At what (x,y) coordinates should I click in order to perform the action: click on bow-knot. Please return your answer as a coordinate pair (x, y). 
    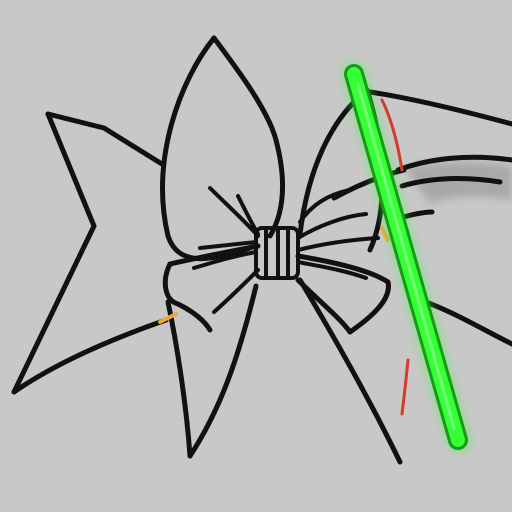
    Looking at the image, I should click on (286, 250).